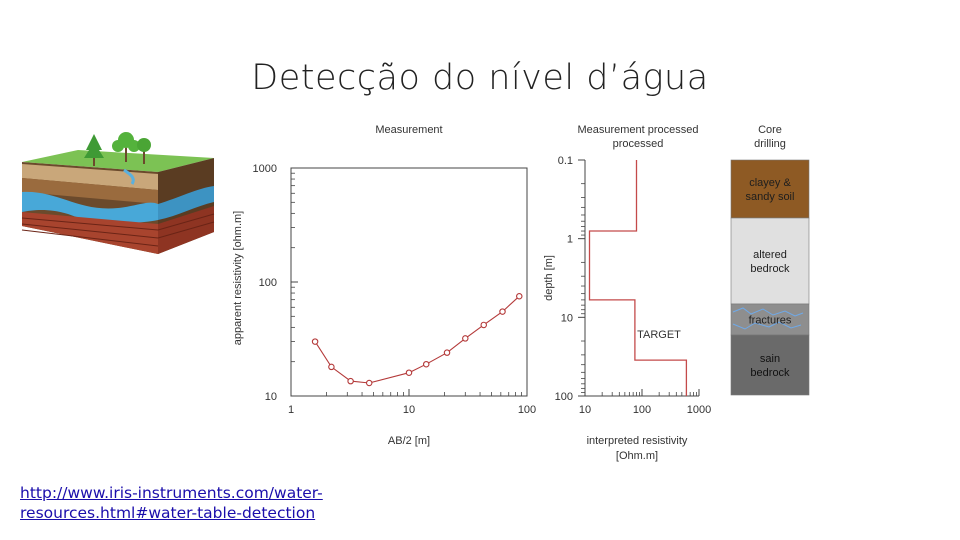  Describe the element at coordinates (637, 441) in the screenshot. I see `processed-x-axis-label-line1: interpreted resistivity` at that location.